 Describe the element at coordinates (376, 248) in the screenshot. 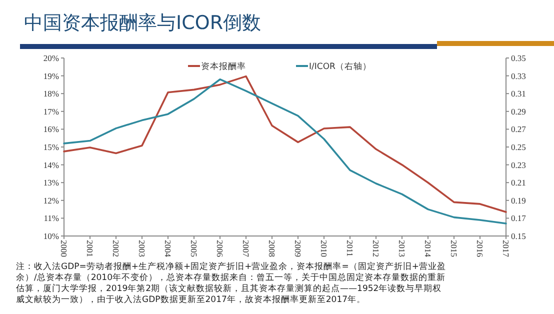

I see `x-tick-label: 2012` at that location.